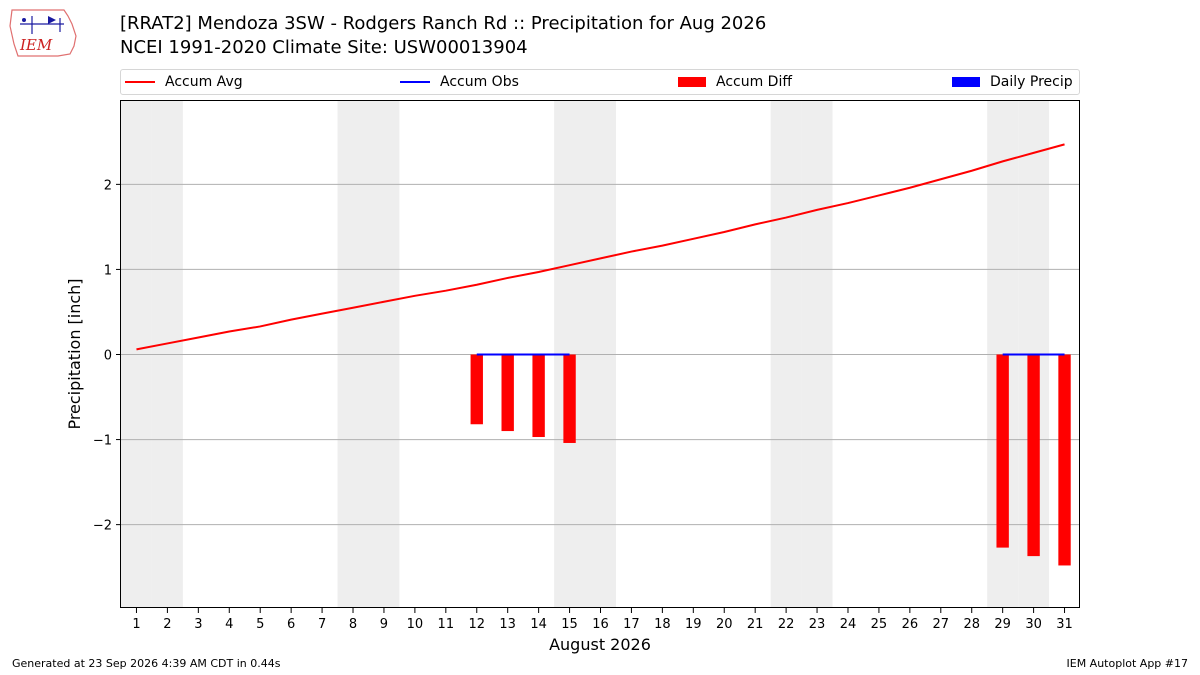 Image resolution: width=1200 pixels, height=675 pixels. I want to click on footer-app: IEM Autoplot App #17, so click(1127, 663).